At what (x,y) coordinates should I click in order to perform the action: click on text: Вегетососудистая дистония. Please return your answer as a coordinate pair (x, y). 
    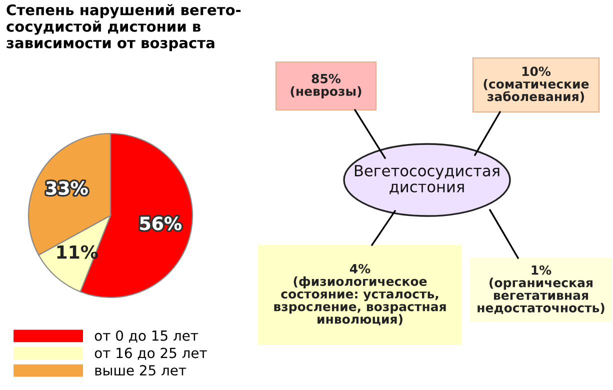
    Looking at the image, I should click on (427, 179).